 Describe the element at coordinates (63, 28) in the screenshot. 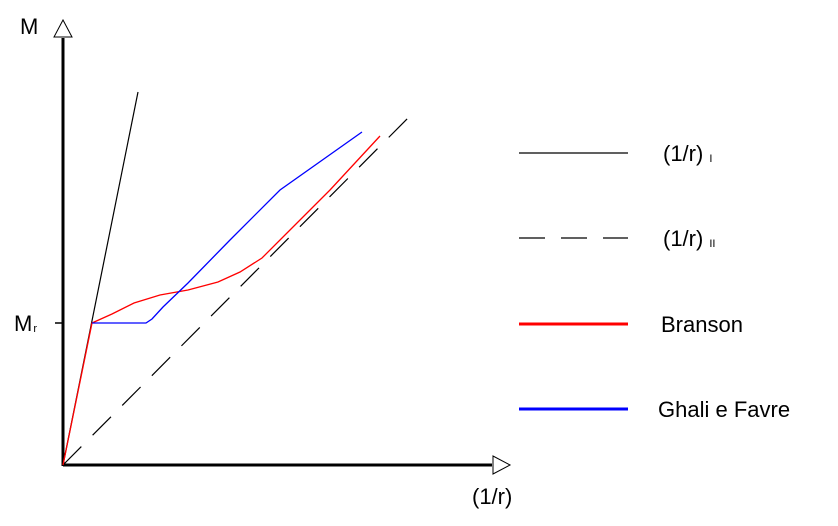

I see `y-axis-arrow` at that location.